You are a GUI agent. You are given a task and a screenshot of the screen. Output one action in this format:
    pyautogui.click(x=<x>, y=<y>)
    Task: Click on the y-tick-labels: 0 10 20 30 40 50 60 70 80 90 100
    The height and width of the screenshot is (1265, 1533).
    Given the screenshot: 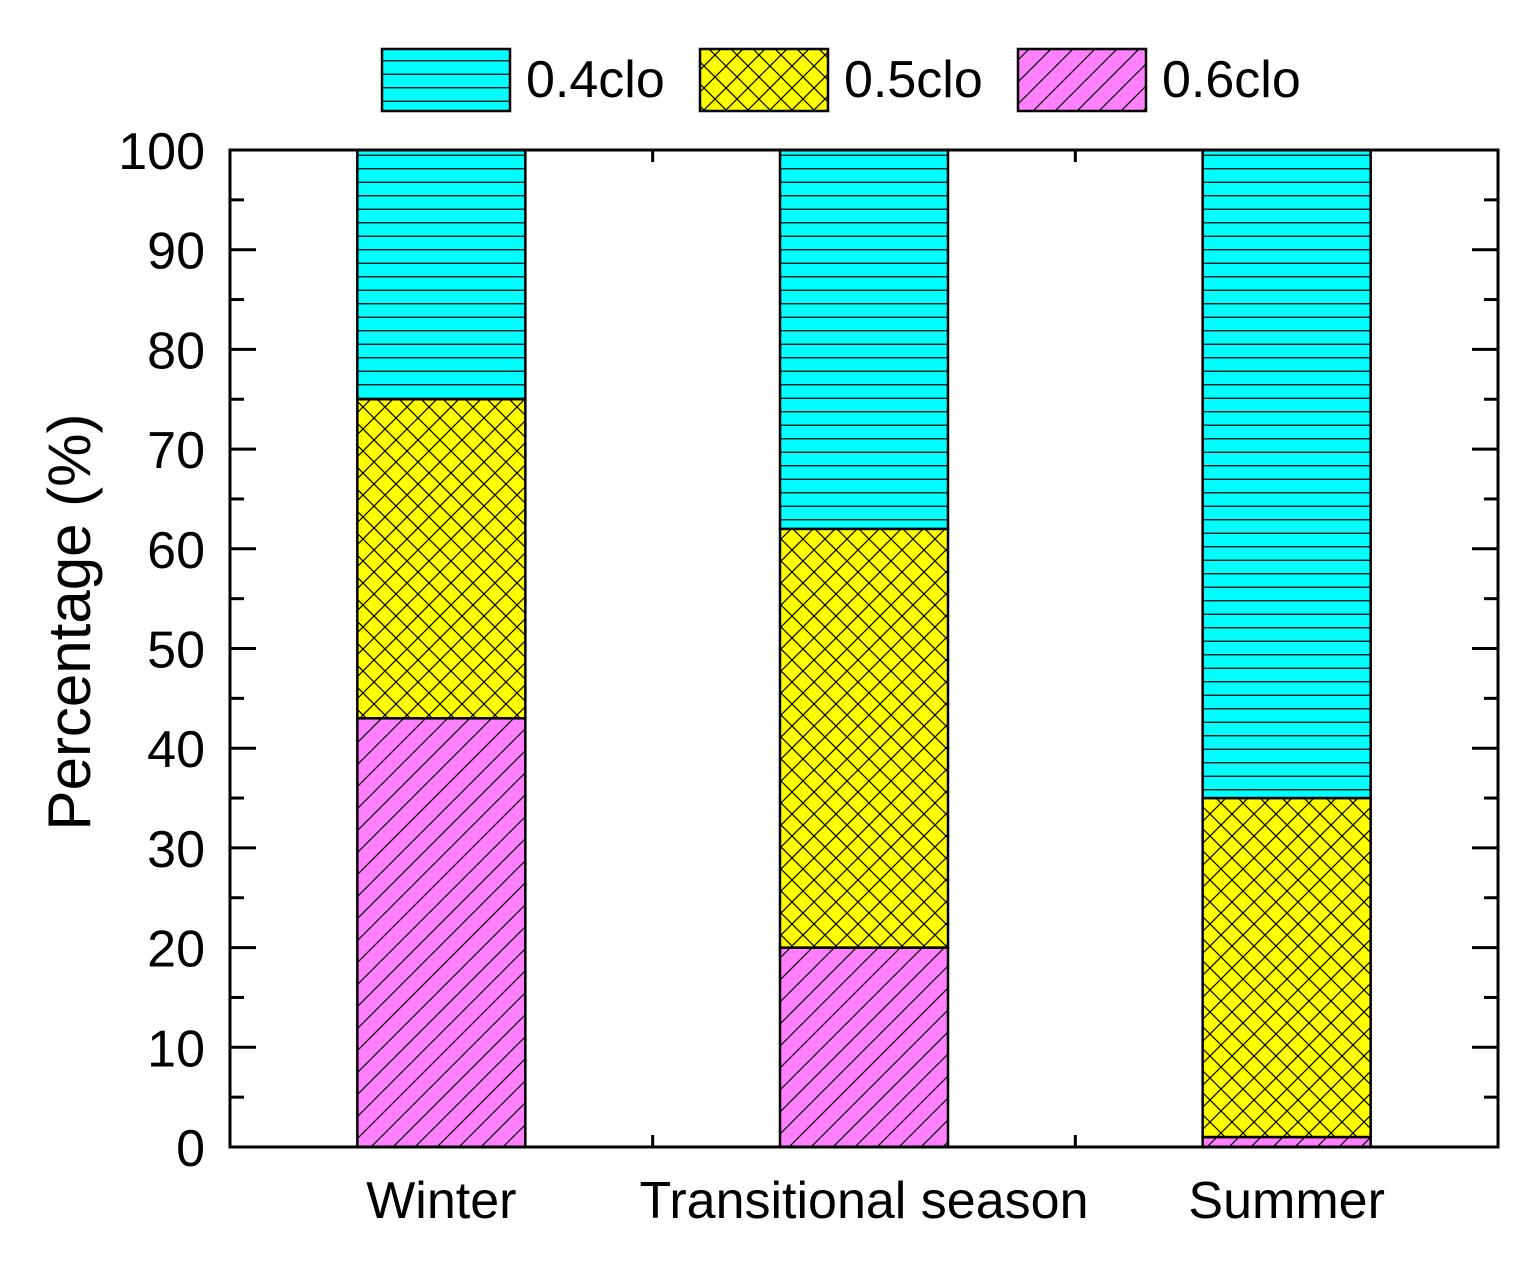 What is the action you would take?
    pyautogui.click(x=161, y=650)
    